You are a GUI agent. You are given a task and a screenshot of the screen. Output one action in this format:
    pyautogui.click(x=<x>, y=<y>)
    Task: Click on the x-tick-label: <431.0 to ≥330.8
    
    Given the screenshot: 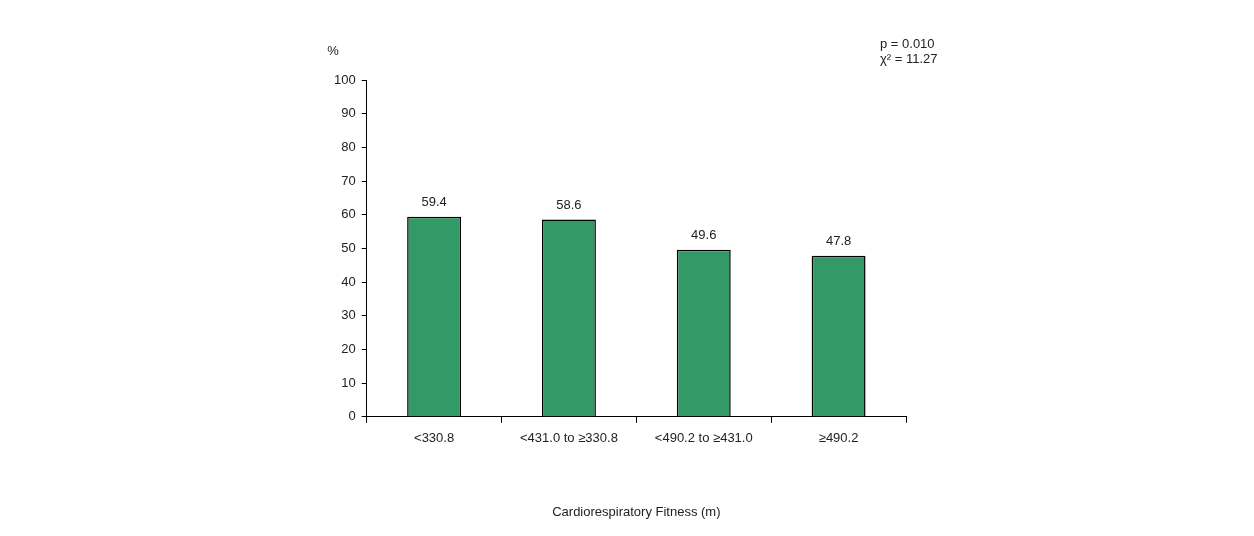 What is the action you would take?
    pyautogui.click(x=569, y=438)
    